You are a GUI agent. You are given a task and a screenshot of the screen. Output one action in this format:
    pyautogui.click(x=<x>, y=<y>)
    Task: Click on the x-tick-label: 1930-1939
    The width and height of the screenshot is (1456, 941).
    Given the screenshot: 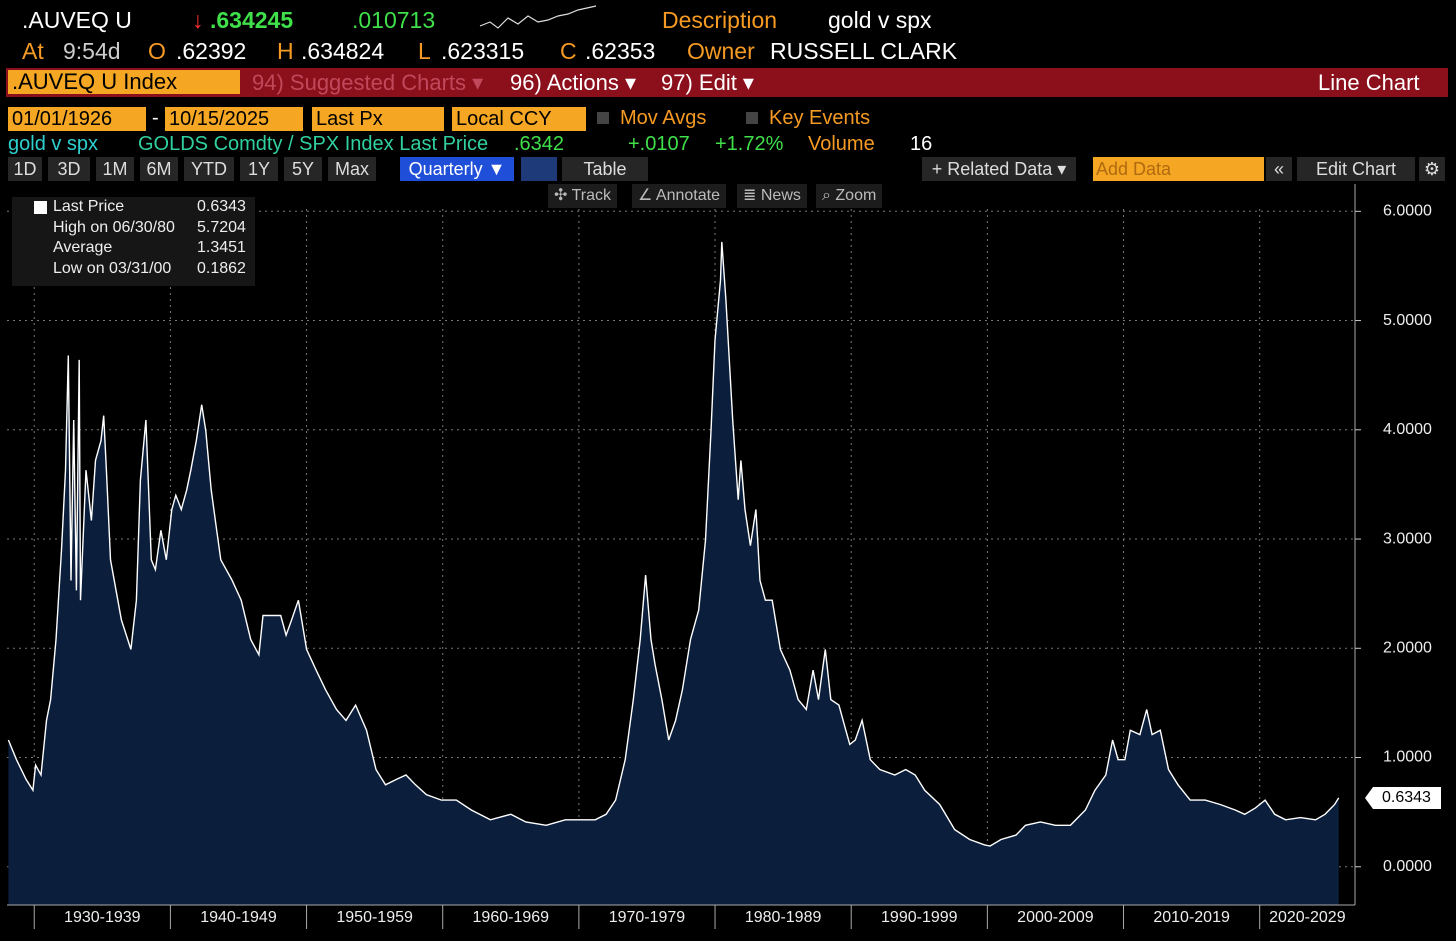 What is the action you would take?
    pyautogui.click(x=102, y=917)
    